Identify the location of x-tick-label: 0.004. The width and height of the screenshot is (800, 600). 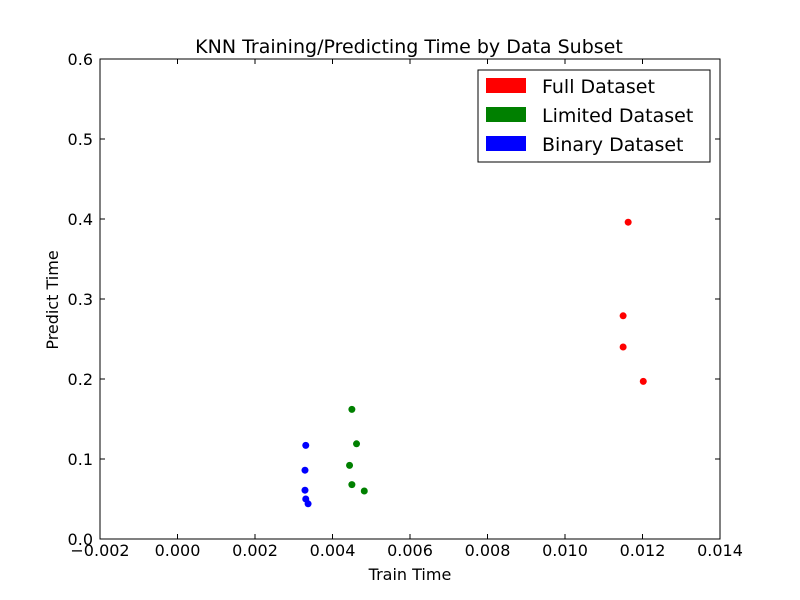
(333, 550).